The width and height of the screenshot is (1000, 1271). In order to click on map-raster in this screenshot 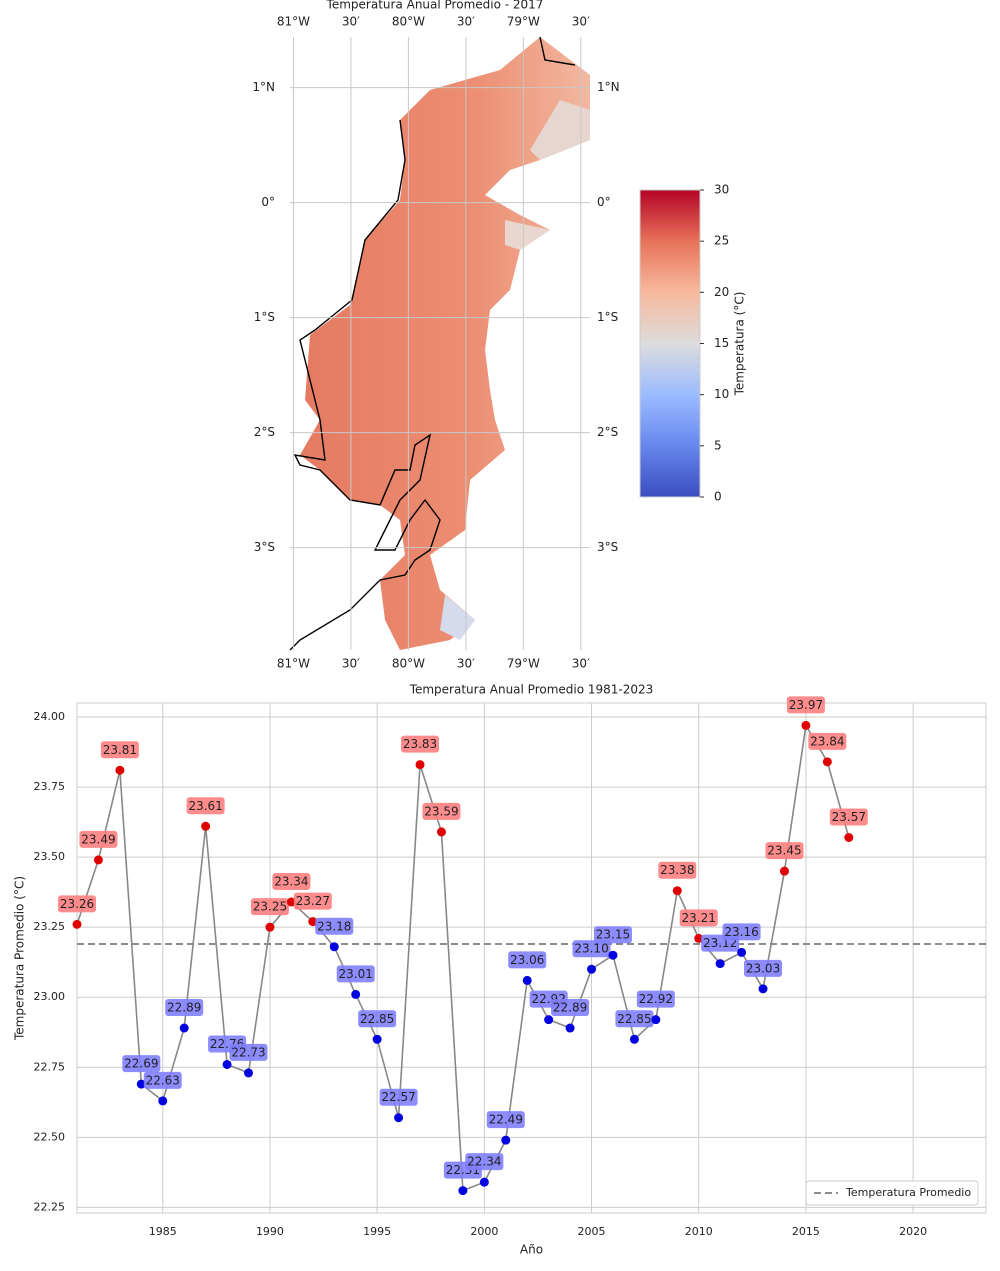, I will do `click(445, 343)`.